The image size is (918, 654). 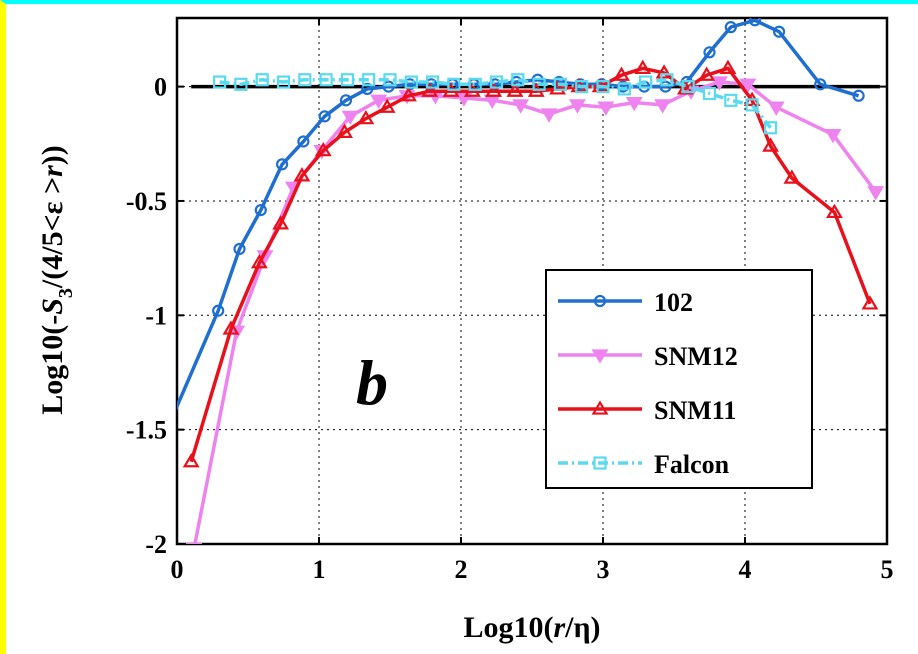 I want to click on legend-label-102: 102, so click(x=673, y=302).